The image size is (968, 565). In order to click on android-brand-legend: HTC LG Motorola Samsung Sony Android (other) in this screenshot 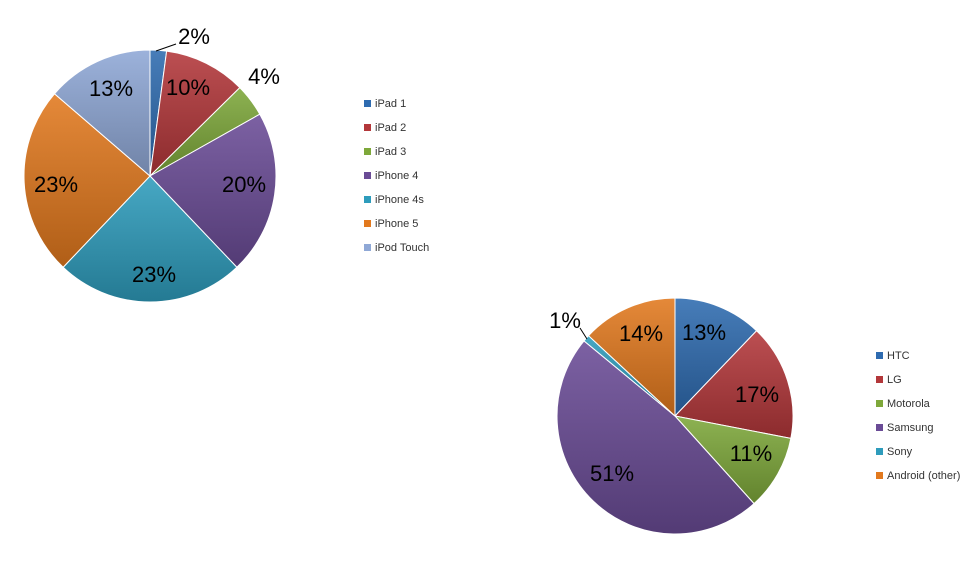, I will do `click(918, 416)`.